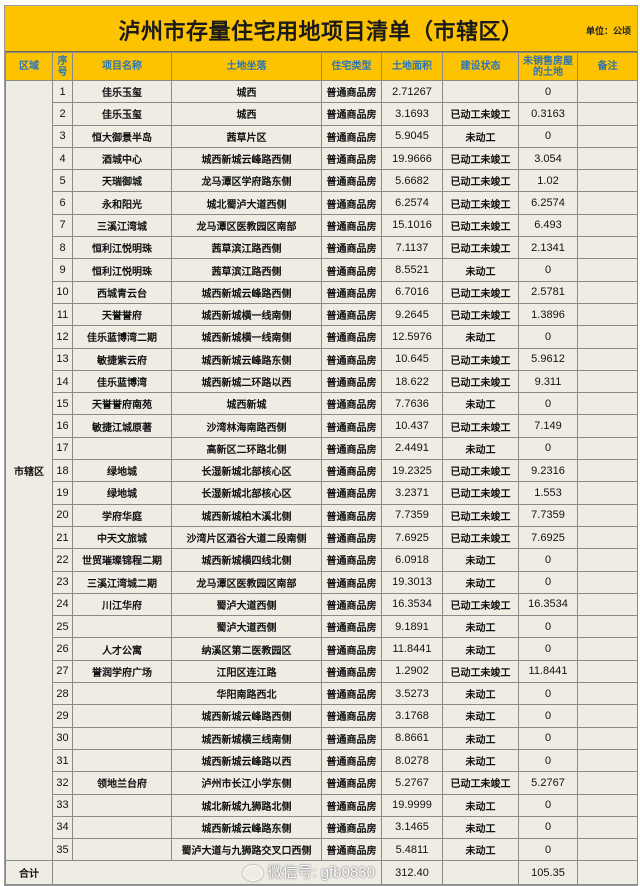  What do you see at coordinates (62, 203) in the screenshot?
I see `row-number: 6` at bounding box center [62, 203].